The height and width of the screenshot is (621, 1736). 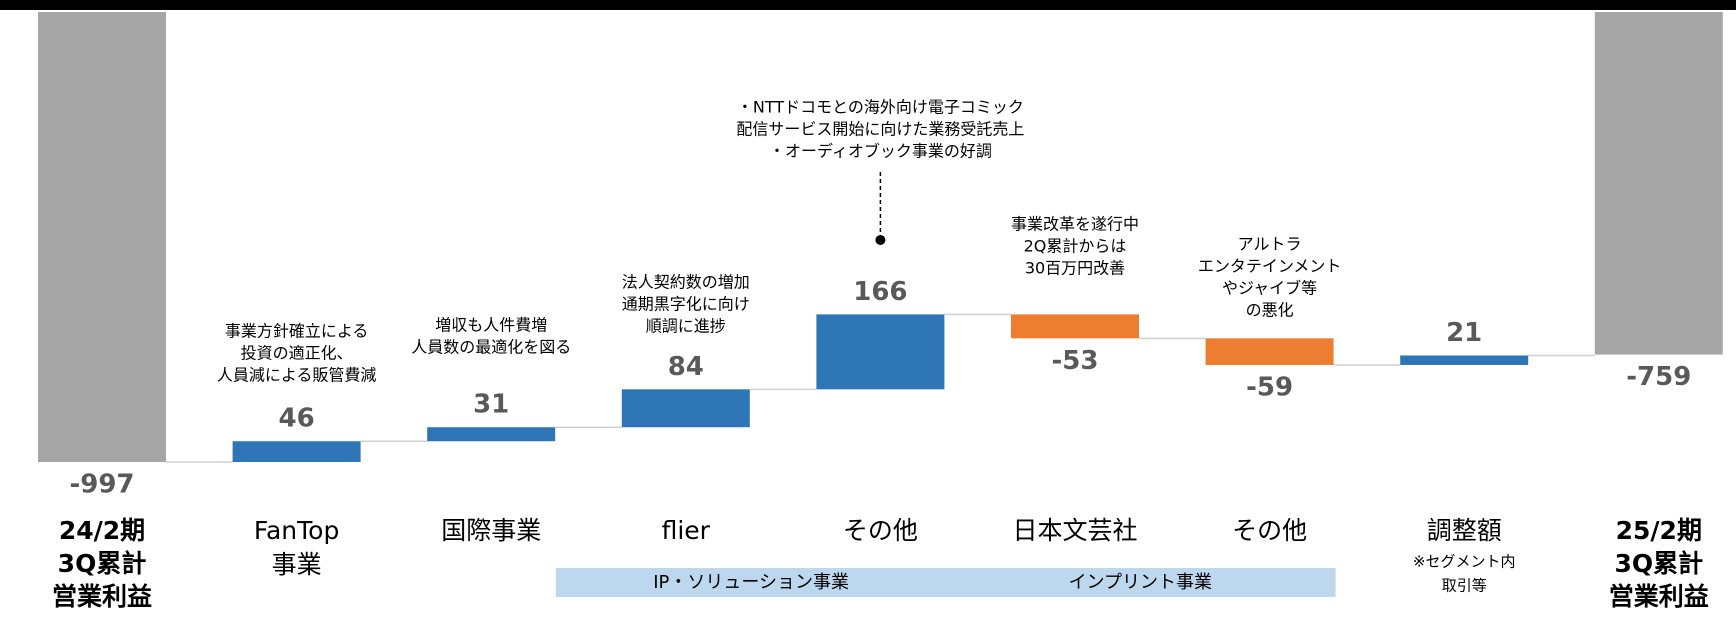 I want to click on annotation: 通期黒字化に向け, so click(x=686, y=304).